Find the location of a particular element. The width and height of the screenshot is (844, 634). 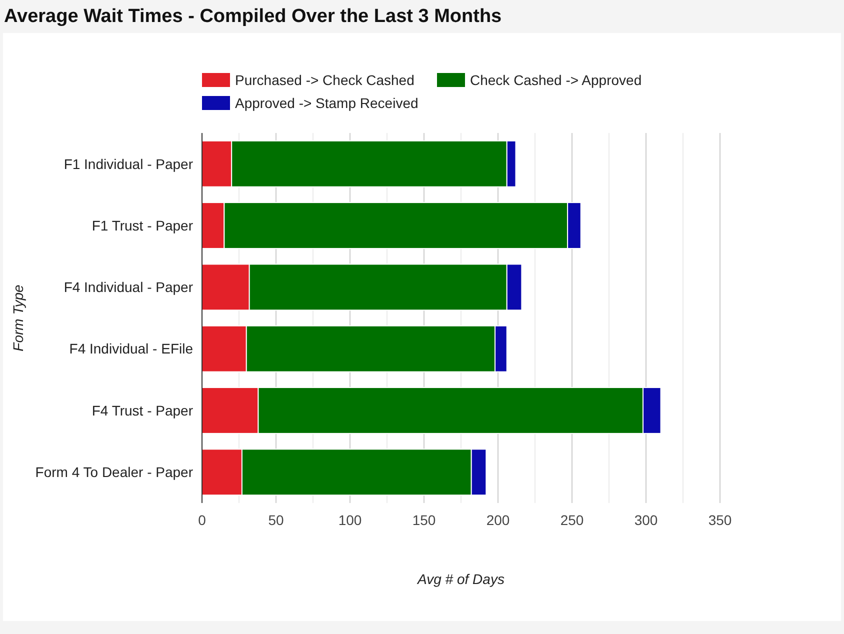

legend-label: Approved -> Stamp Received is located at coordinates (326, 102).